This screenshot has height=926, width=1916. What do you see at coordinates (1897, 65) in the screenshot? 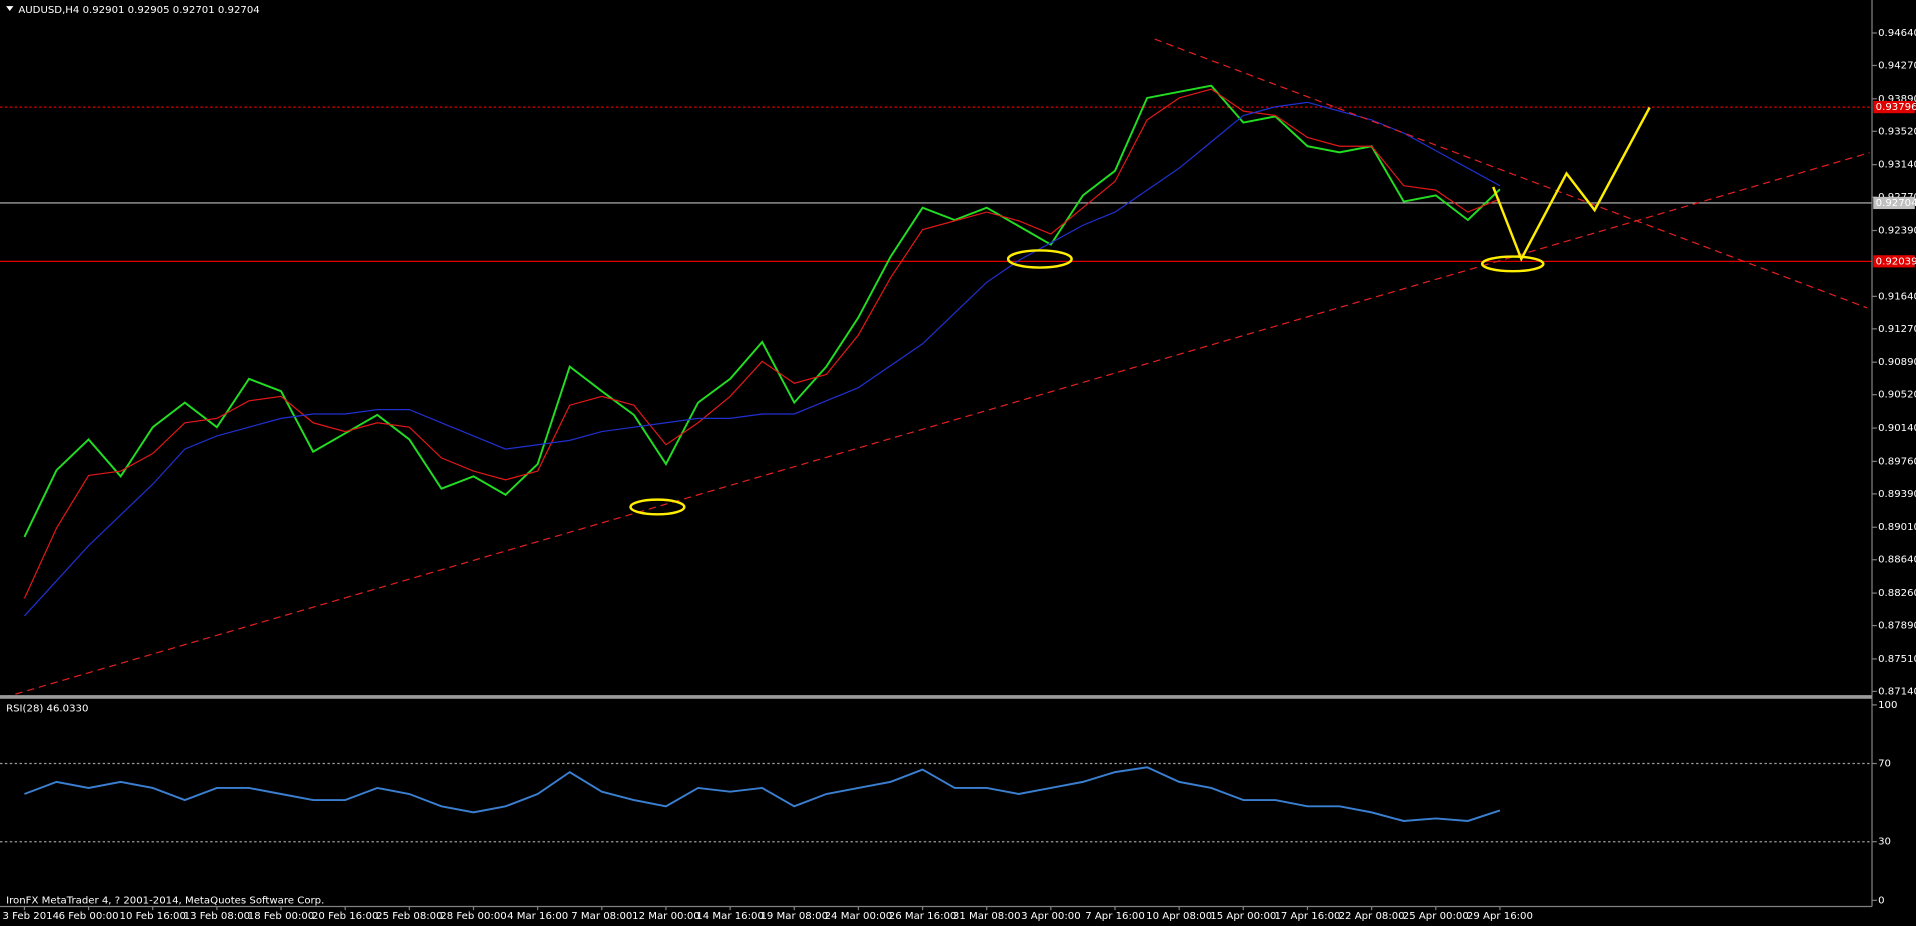
I see `y-tick-label: 0.94270` at bounding box center [1897, 65].